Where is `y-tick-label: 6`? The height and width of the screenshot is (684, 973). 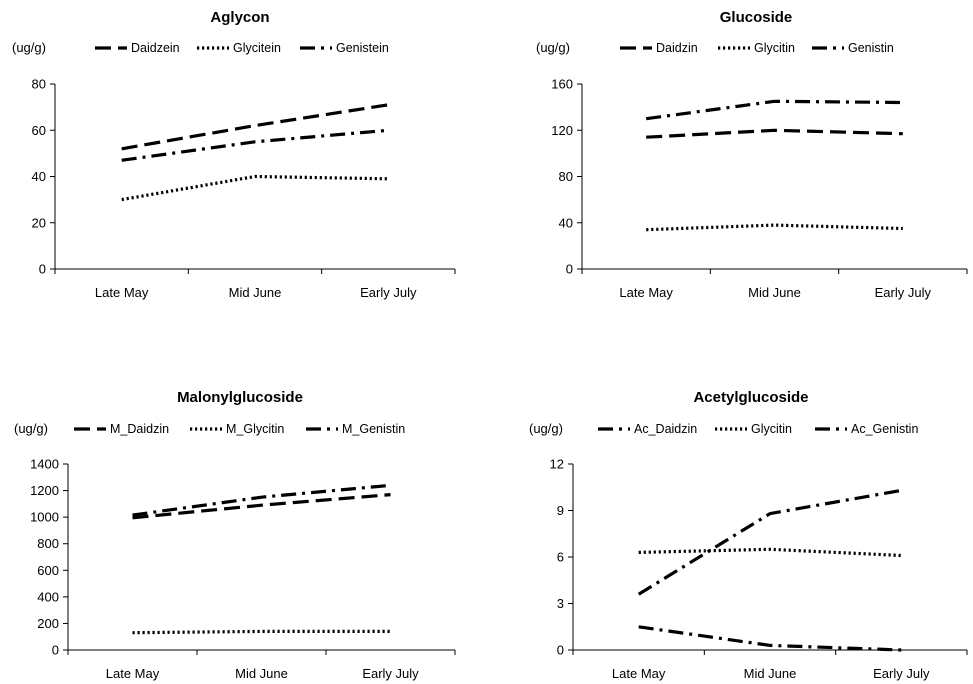
y-tick-label: 6 is located at coordinates (560, 557).